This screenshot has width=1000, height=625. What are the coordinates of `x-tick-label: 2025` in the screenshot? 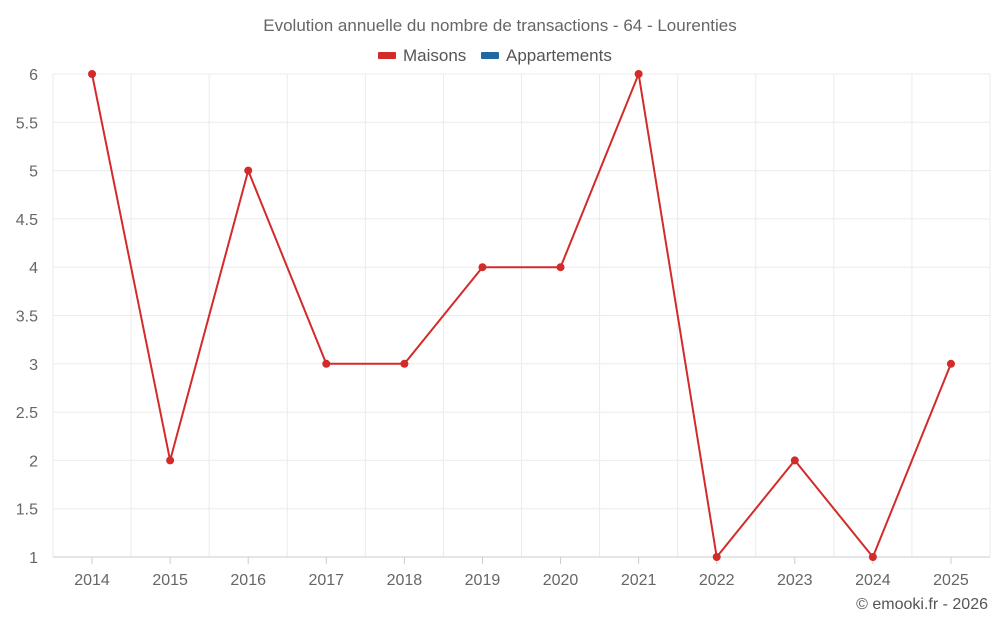 It's located at (951, 580).